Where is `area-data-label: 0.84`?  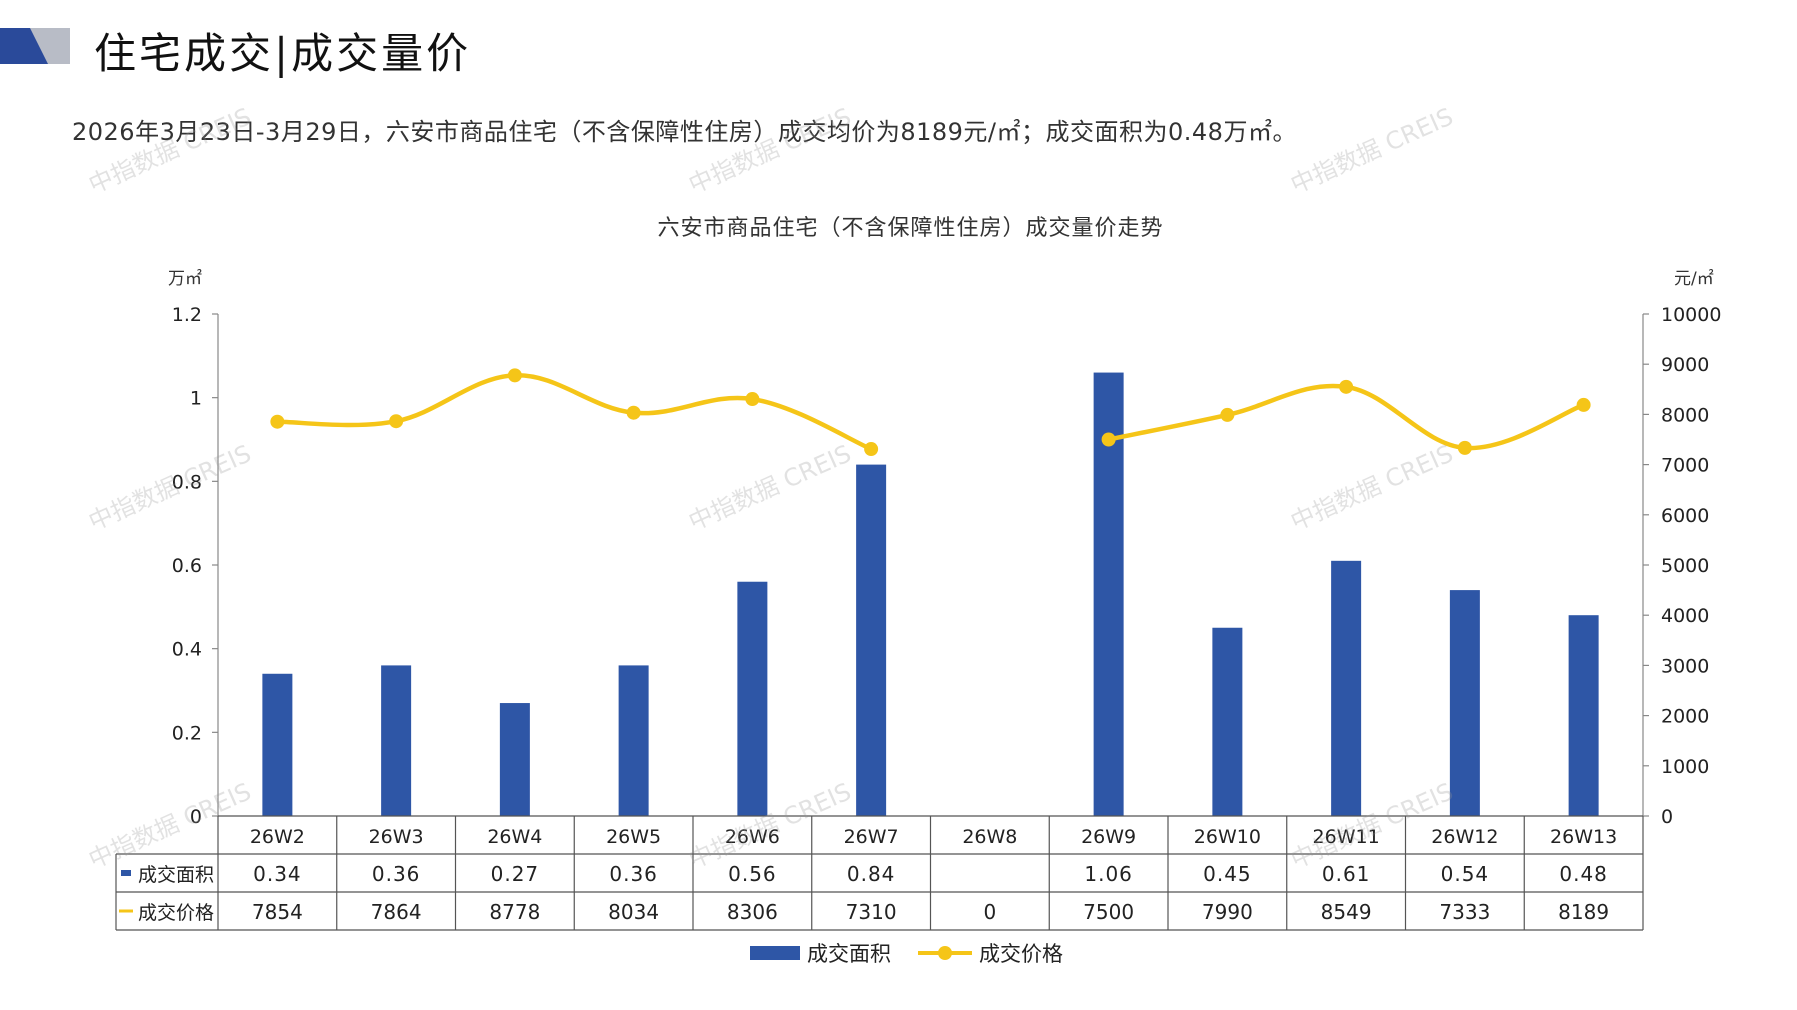 area-data-label: 0.84 is located at coordinates (871, 874).